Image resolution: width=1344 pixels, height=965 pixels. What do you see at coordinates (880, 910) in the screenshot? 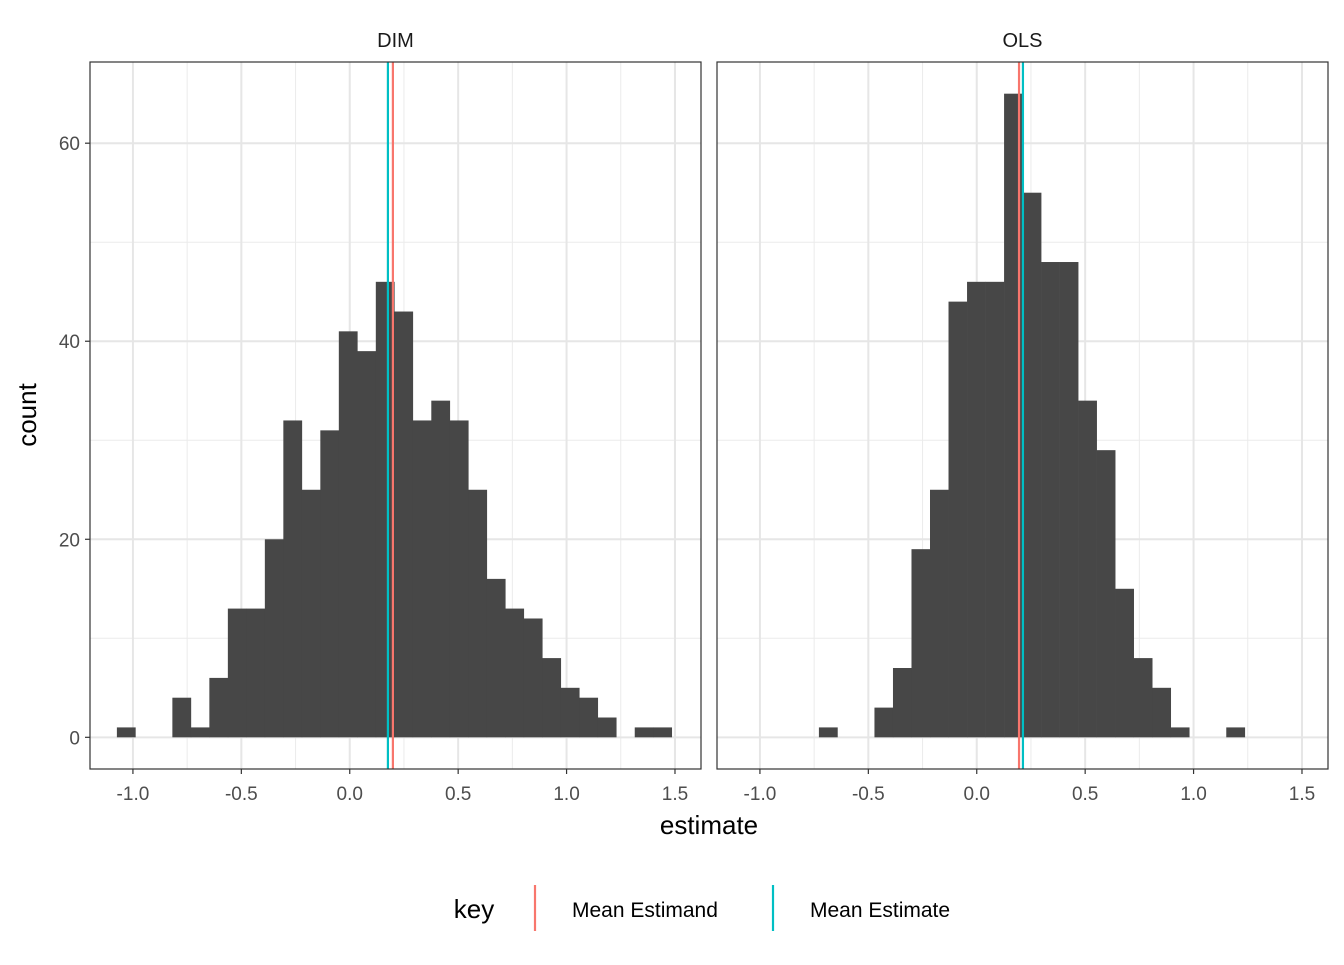
I see `legend-label-mean-estimate: Mean Estimate` at bounding box center [880, 910].